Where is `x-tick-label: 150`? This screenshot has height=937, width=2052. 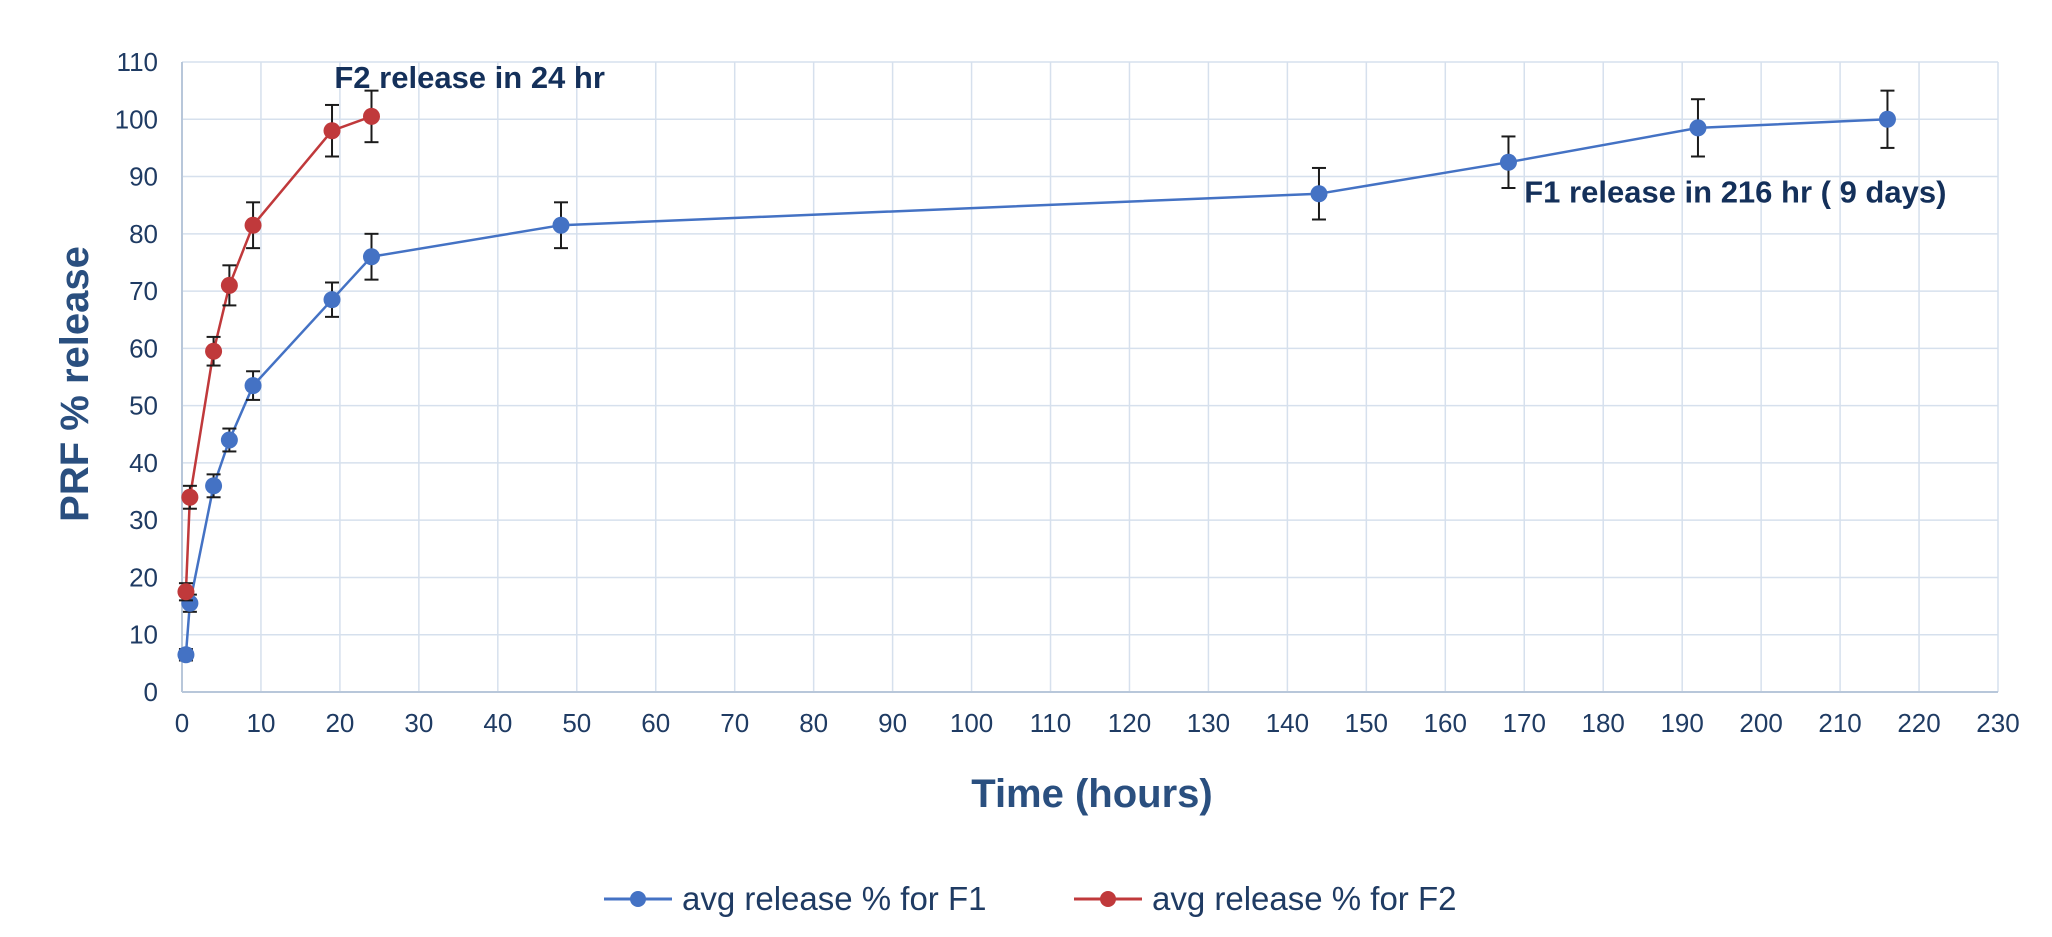
x-tick-label: 150 is located at coordinates (1366, 723).